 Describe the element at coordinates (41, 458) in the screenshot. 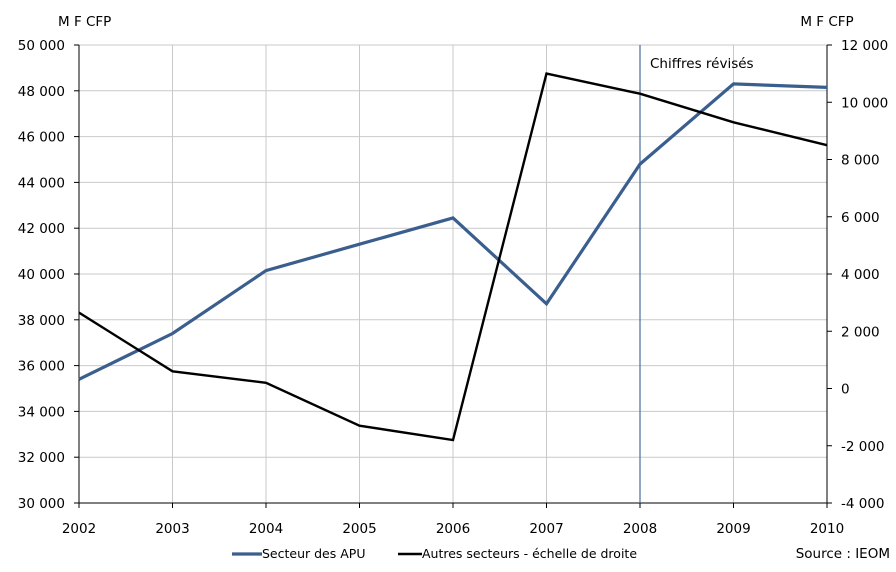

I see `left-y-tick-label: 32 000` at that location.